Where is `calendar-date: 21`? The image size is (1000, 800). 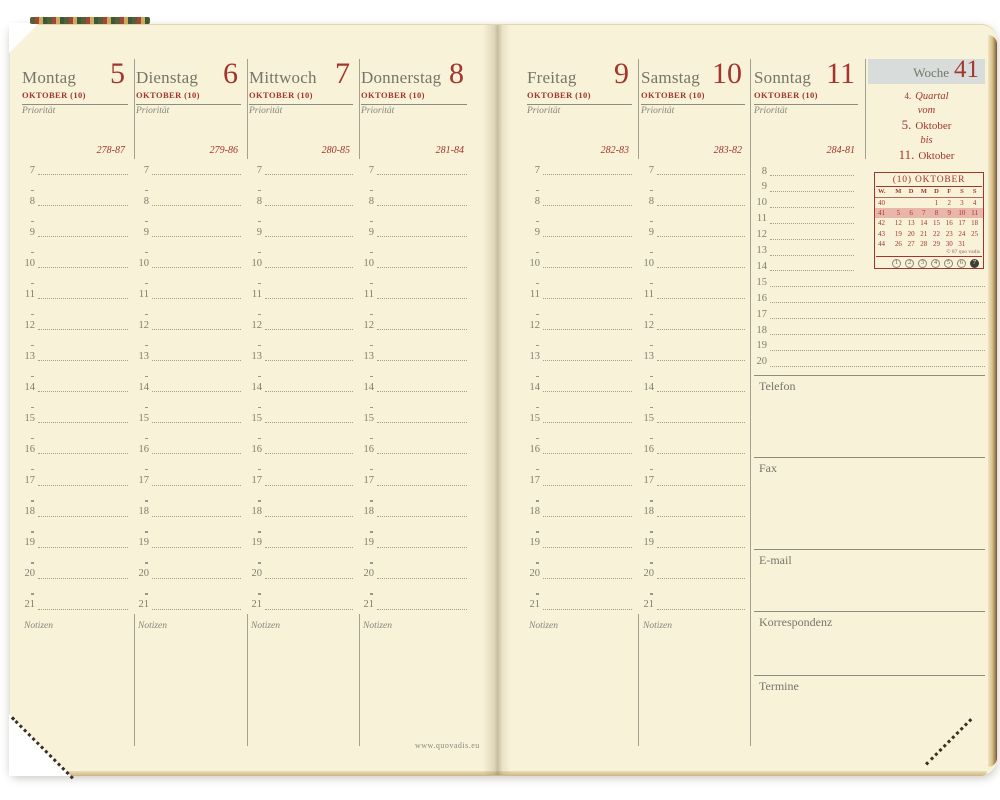
calendar-date: 21 is located at coordinates (924, 233).